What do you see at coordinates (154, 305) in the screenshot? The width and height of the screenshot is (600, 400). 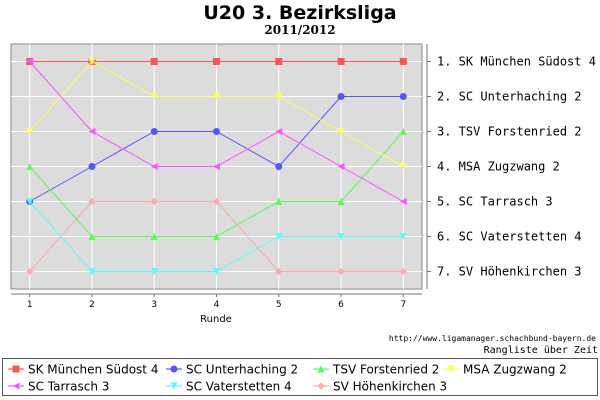 I see `x-tick-label: 3` at bounding box center [154, 305].